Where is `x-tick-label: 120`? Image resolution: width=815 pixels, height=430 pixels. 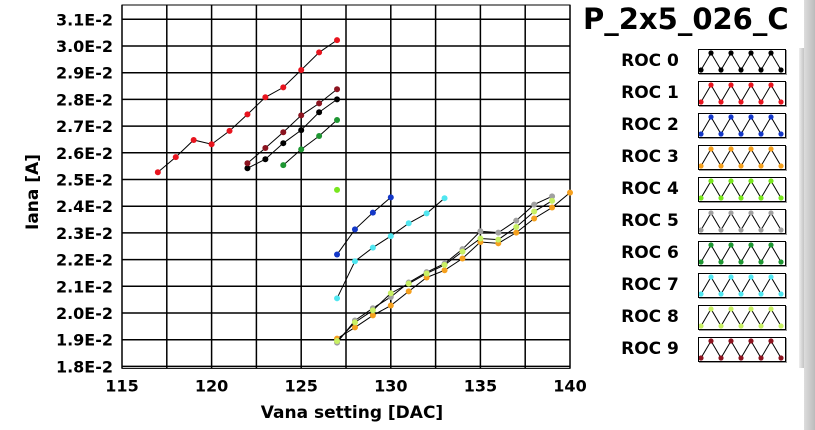
x-tick-label: 120 is located at coordinates (211, 385).